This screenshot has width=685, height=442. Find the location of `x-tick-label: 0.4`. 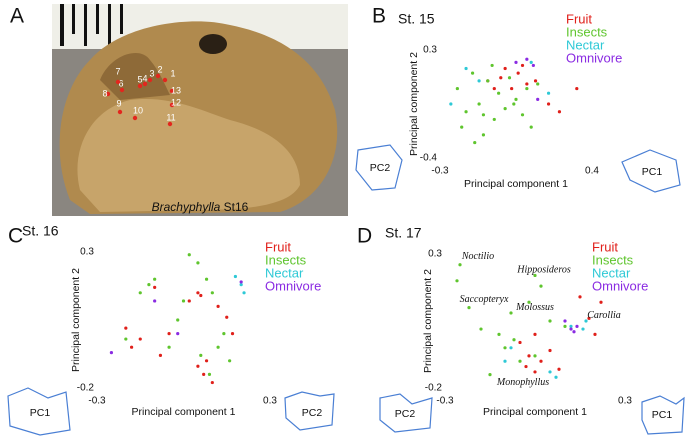

x-tick-label: 0.4 is located at coordinates (592, 171).